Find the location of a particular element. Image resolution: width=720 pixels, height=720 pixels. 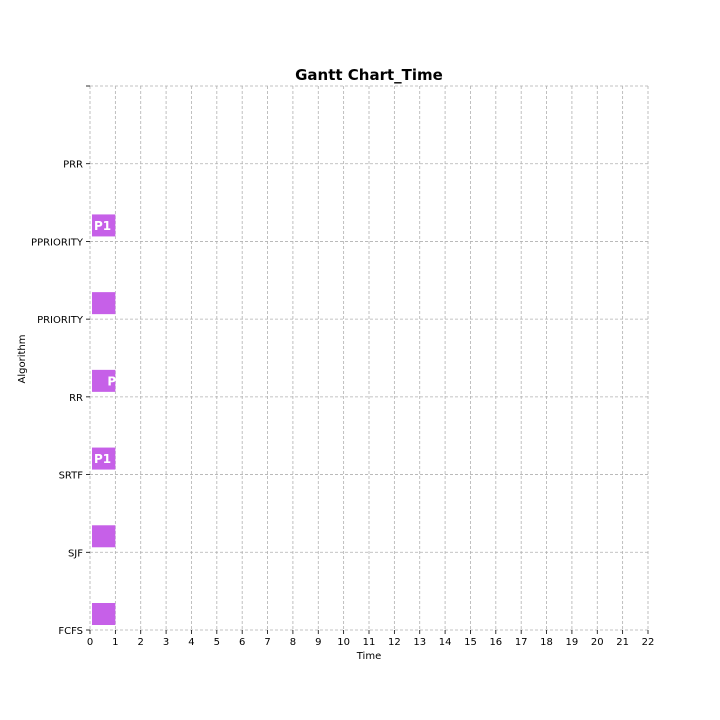

x-tick-label: 5 is located at coordinates (217, 642).